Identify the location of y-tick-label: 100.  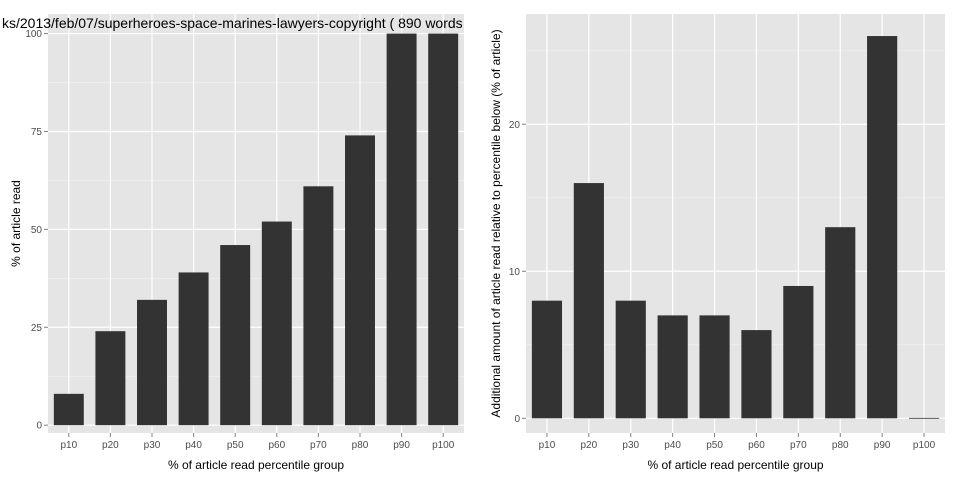
(33, 34).